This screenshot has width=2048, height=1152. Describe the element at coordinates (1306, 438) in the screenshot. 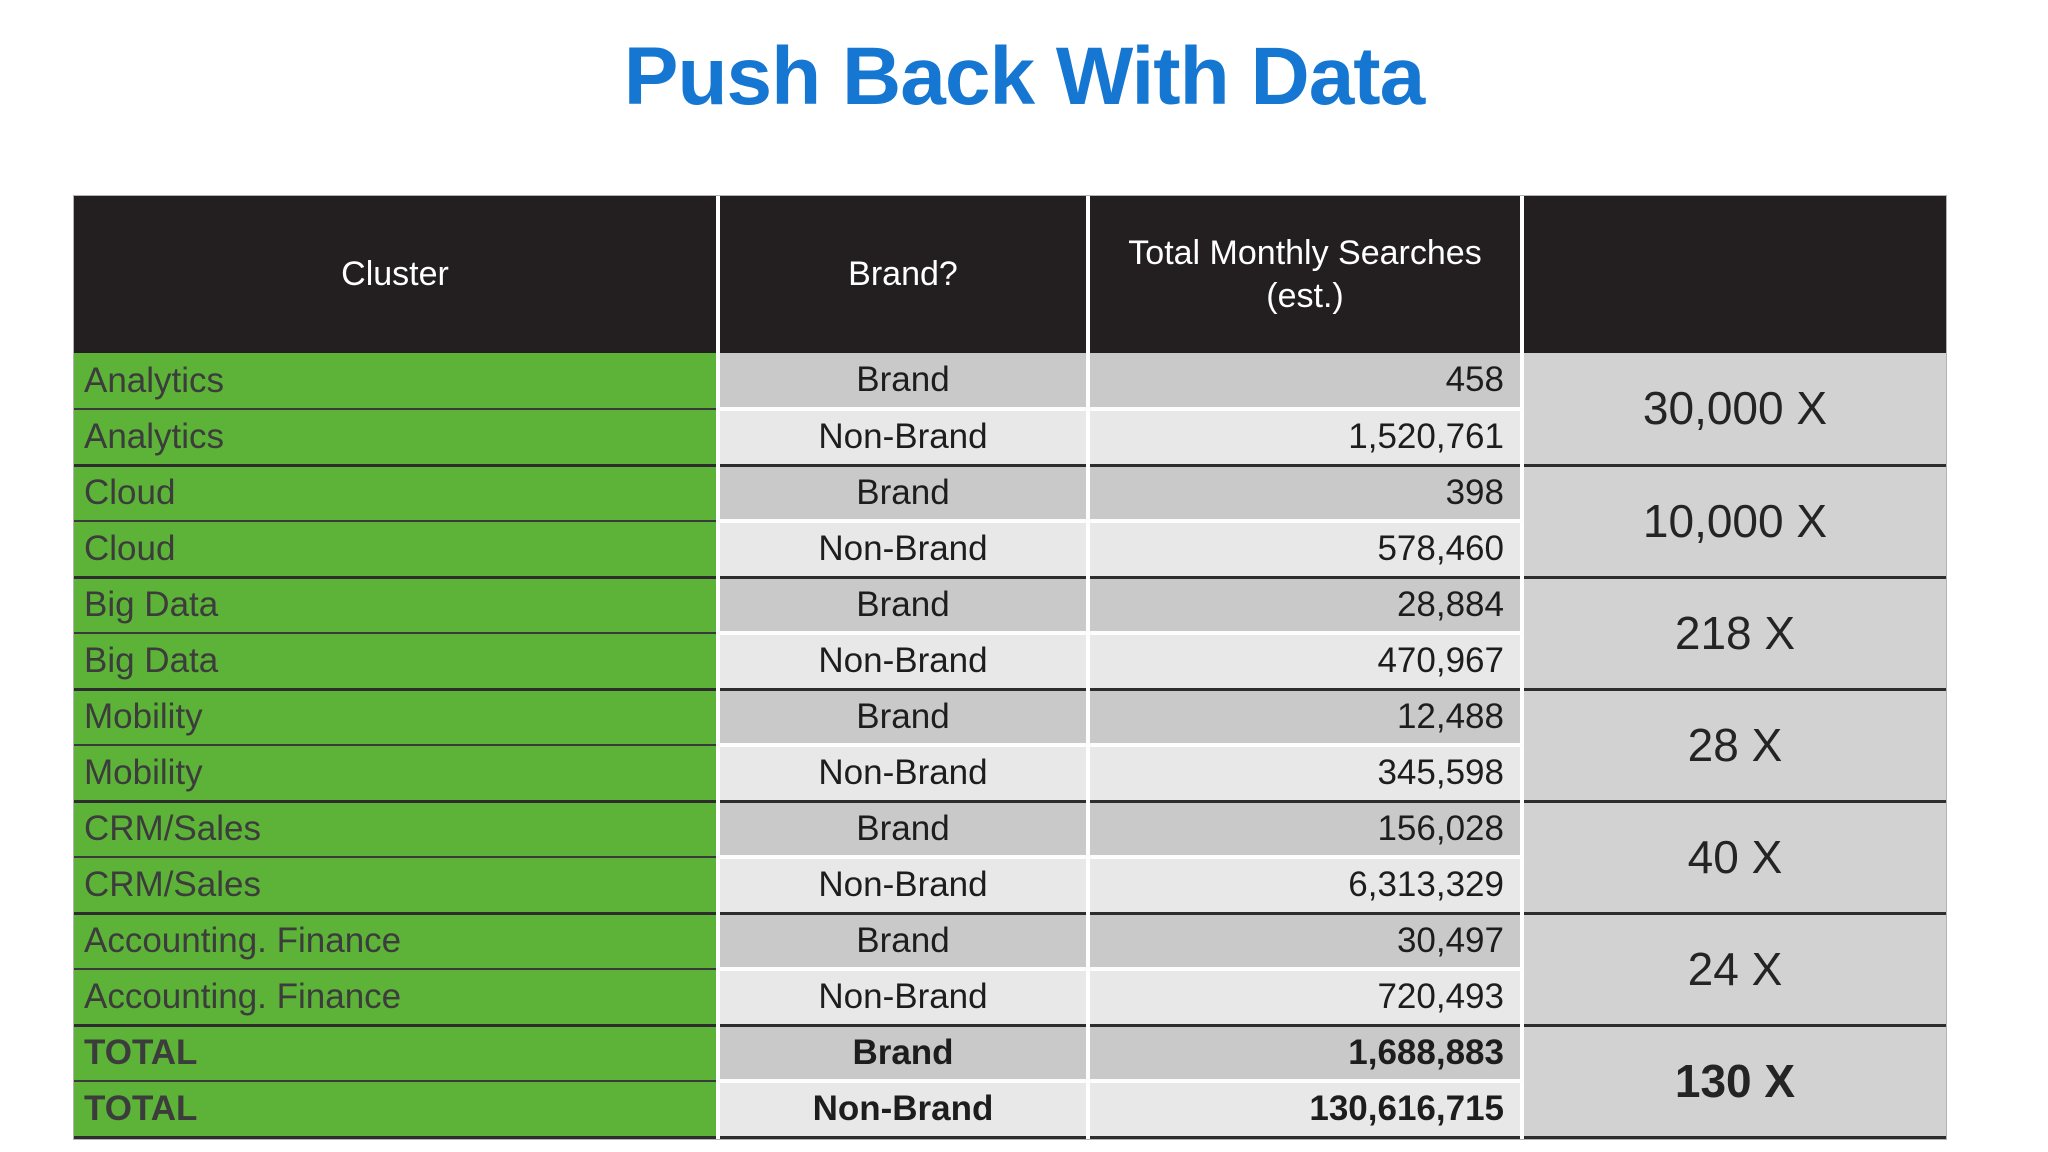

I see `searches-cell: 1,520,761` at that location.